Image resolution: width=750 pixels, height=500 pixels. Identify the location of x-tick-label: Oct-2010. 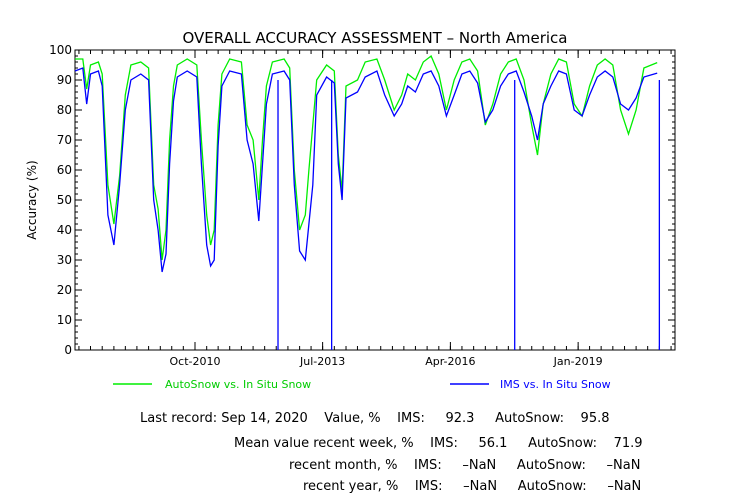
(195, 361).